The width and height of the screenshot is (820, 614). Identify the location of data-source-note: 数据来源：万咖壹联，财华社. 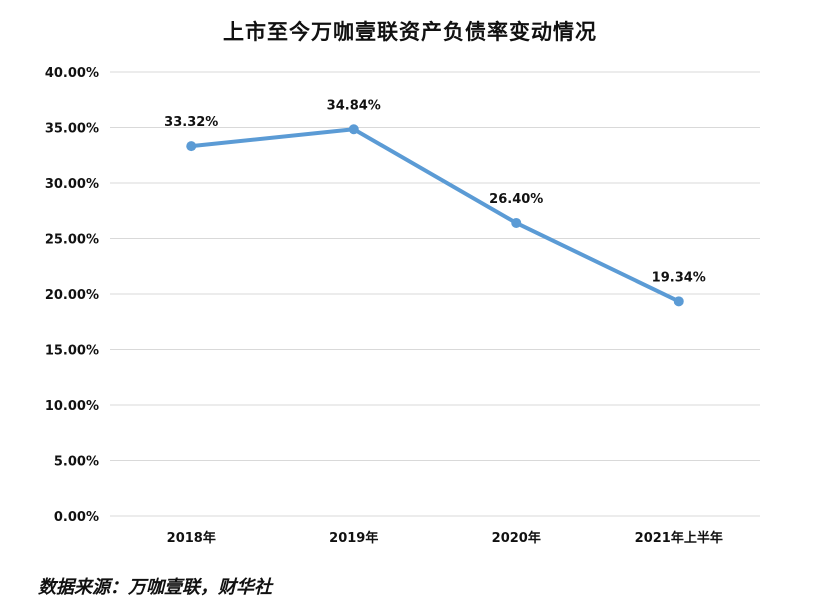
(155, 587).